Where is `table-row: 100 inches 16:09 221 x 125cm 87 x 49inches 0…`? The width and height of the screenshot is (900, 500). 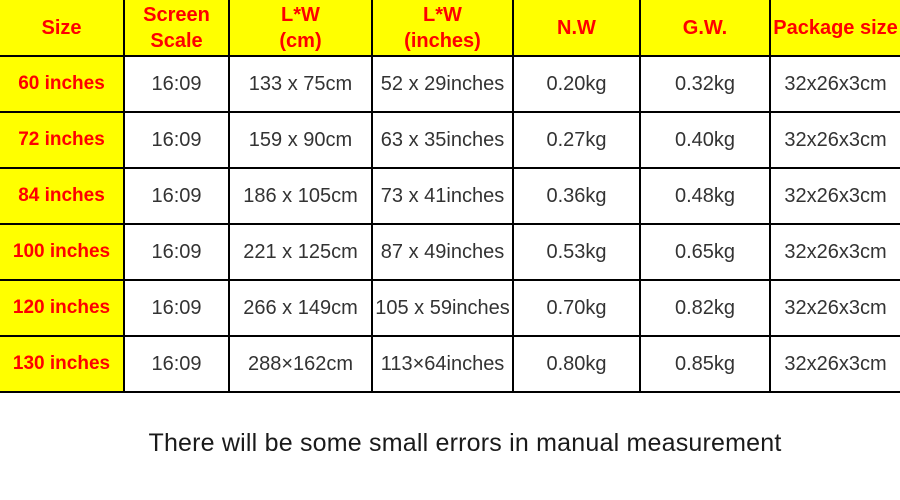
table-row: 100 inches 16:09 221 x 125cm 87 x 49inches 0… is located at coordinates (450, 252).